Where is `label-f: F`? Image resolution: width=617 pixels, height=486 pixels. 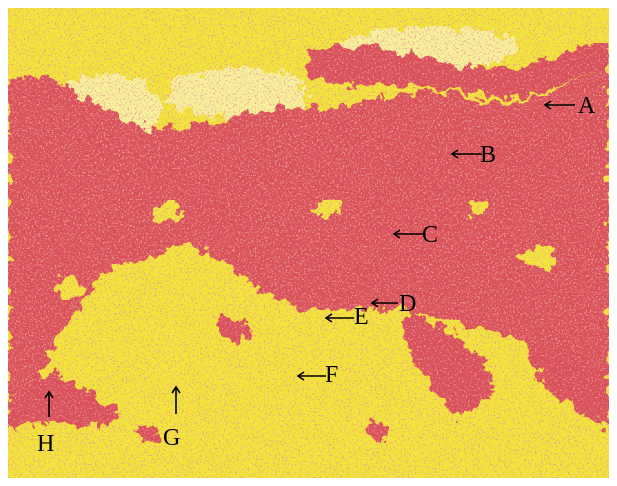
label-f: F is located at coordinates (332, 375).